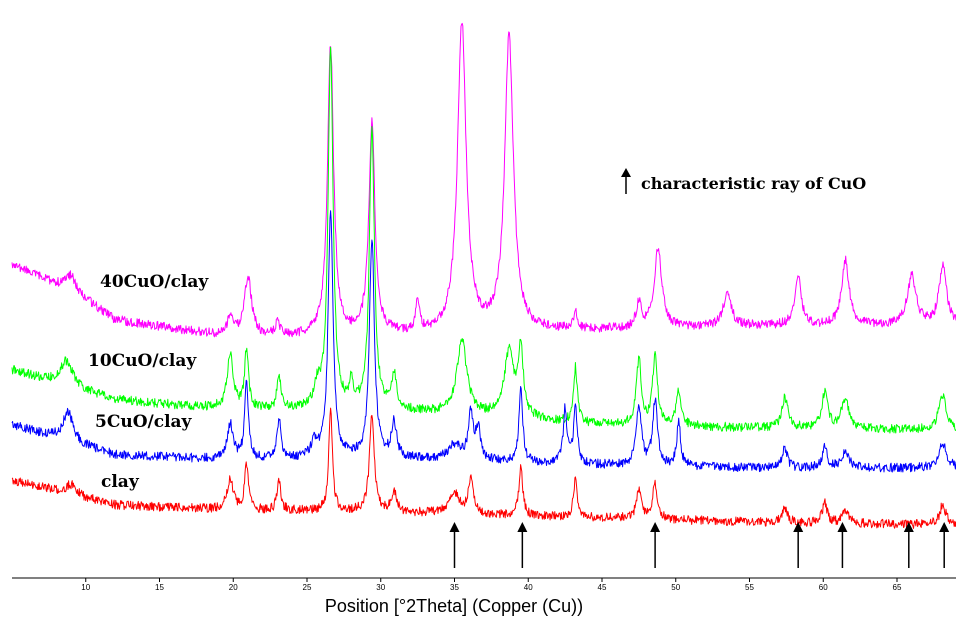  I want to click on x-tick-label: 30, so click(380, 587).